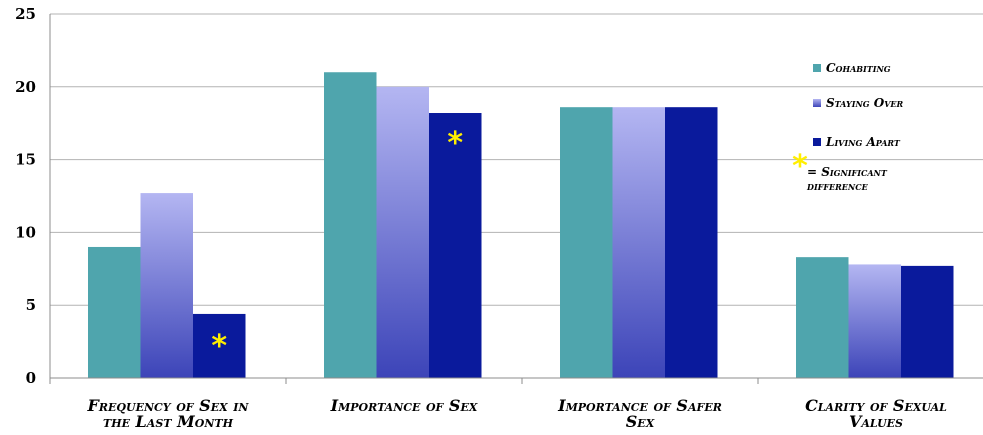 The width and height of the screenshot is (983, 435). What do you see at coordinates (31, 378) in the screenshot?
I see `y-tick-label: 0` at bounding box center [31, 378].